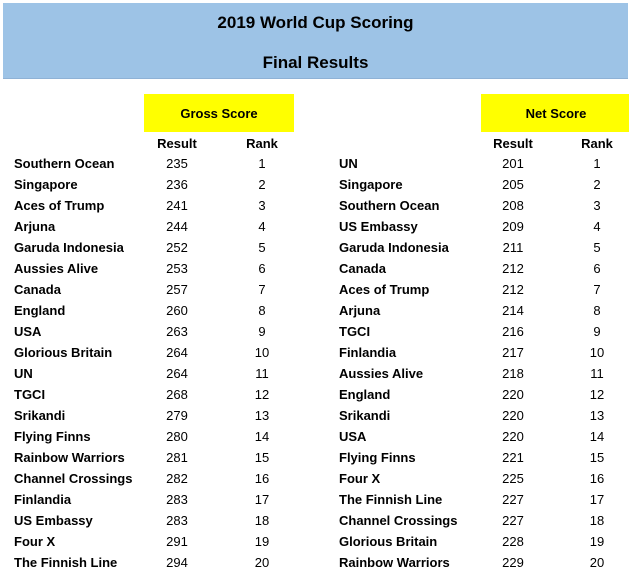 Image resolution: width=629 pixels, height=573 pixels. What do you see at coordinates (177, 143) in the screenshot?
I see `gross-result-column-header: Result` at bounding box center [177, 143].